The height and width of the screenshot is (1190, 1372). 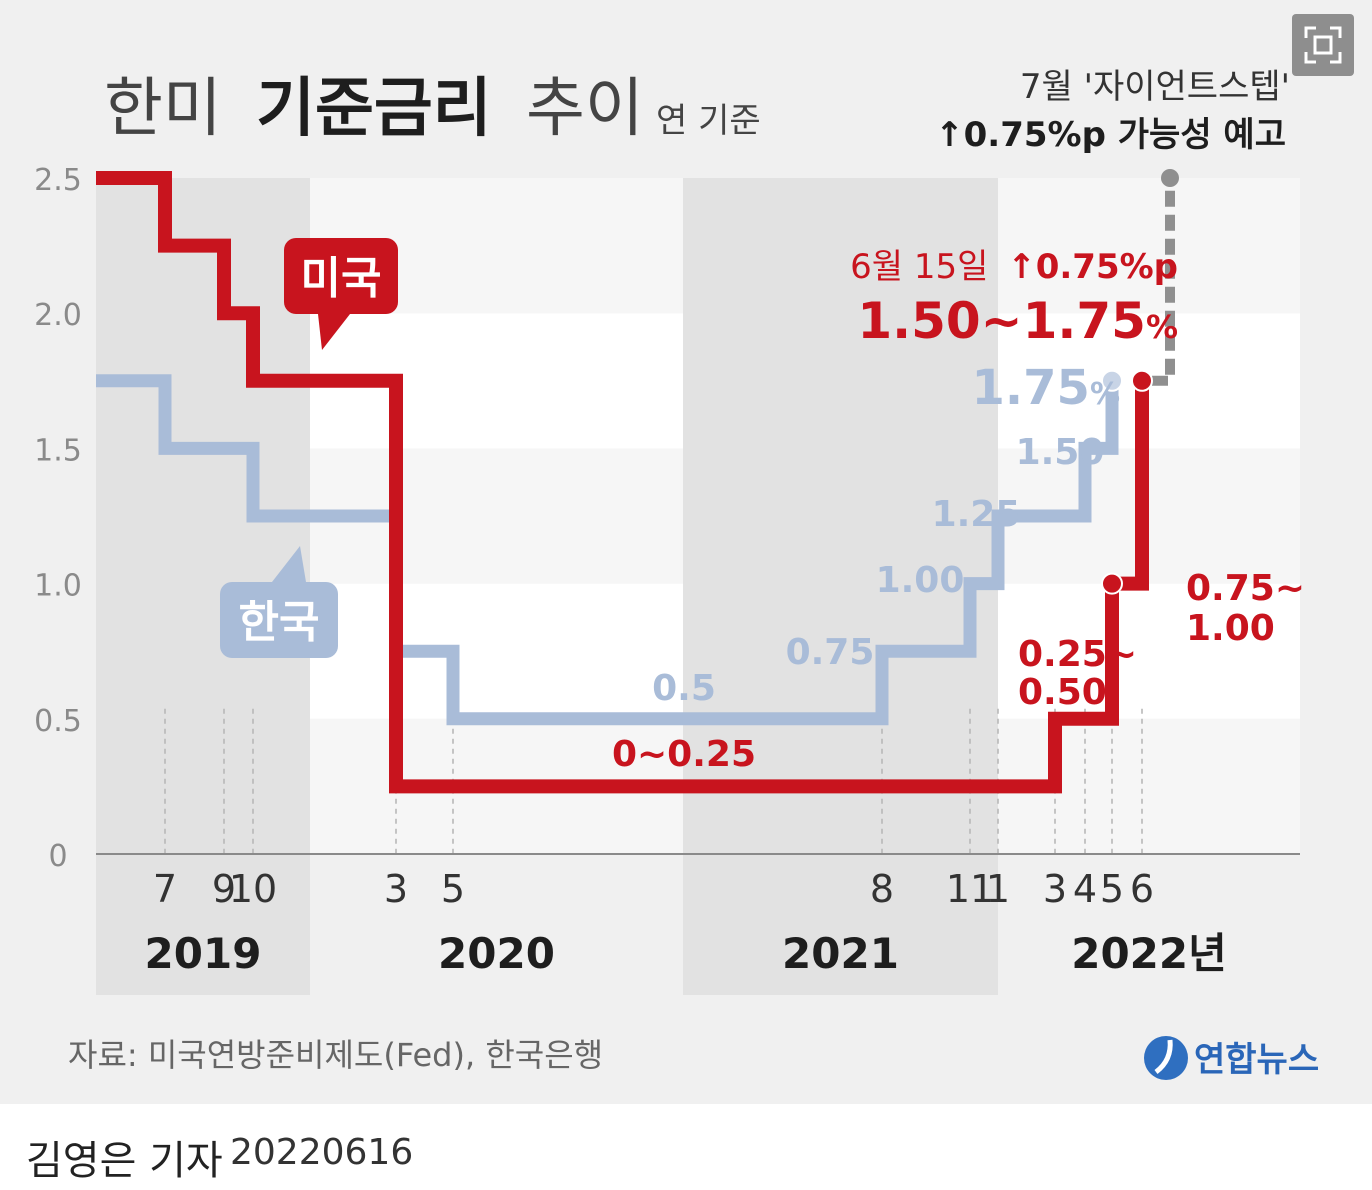 I want to click on projection-point, so click(x=1170, y=178).